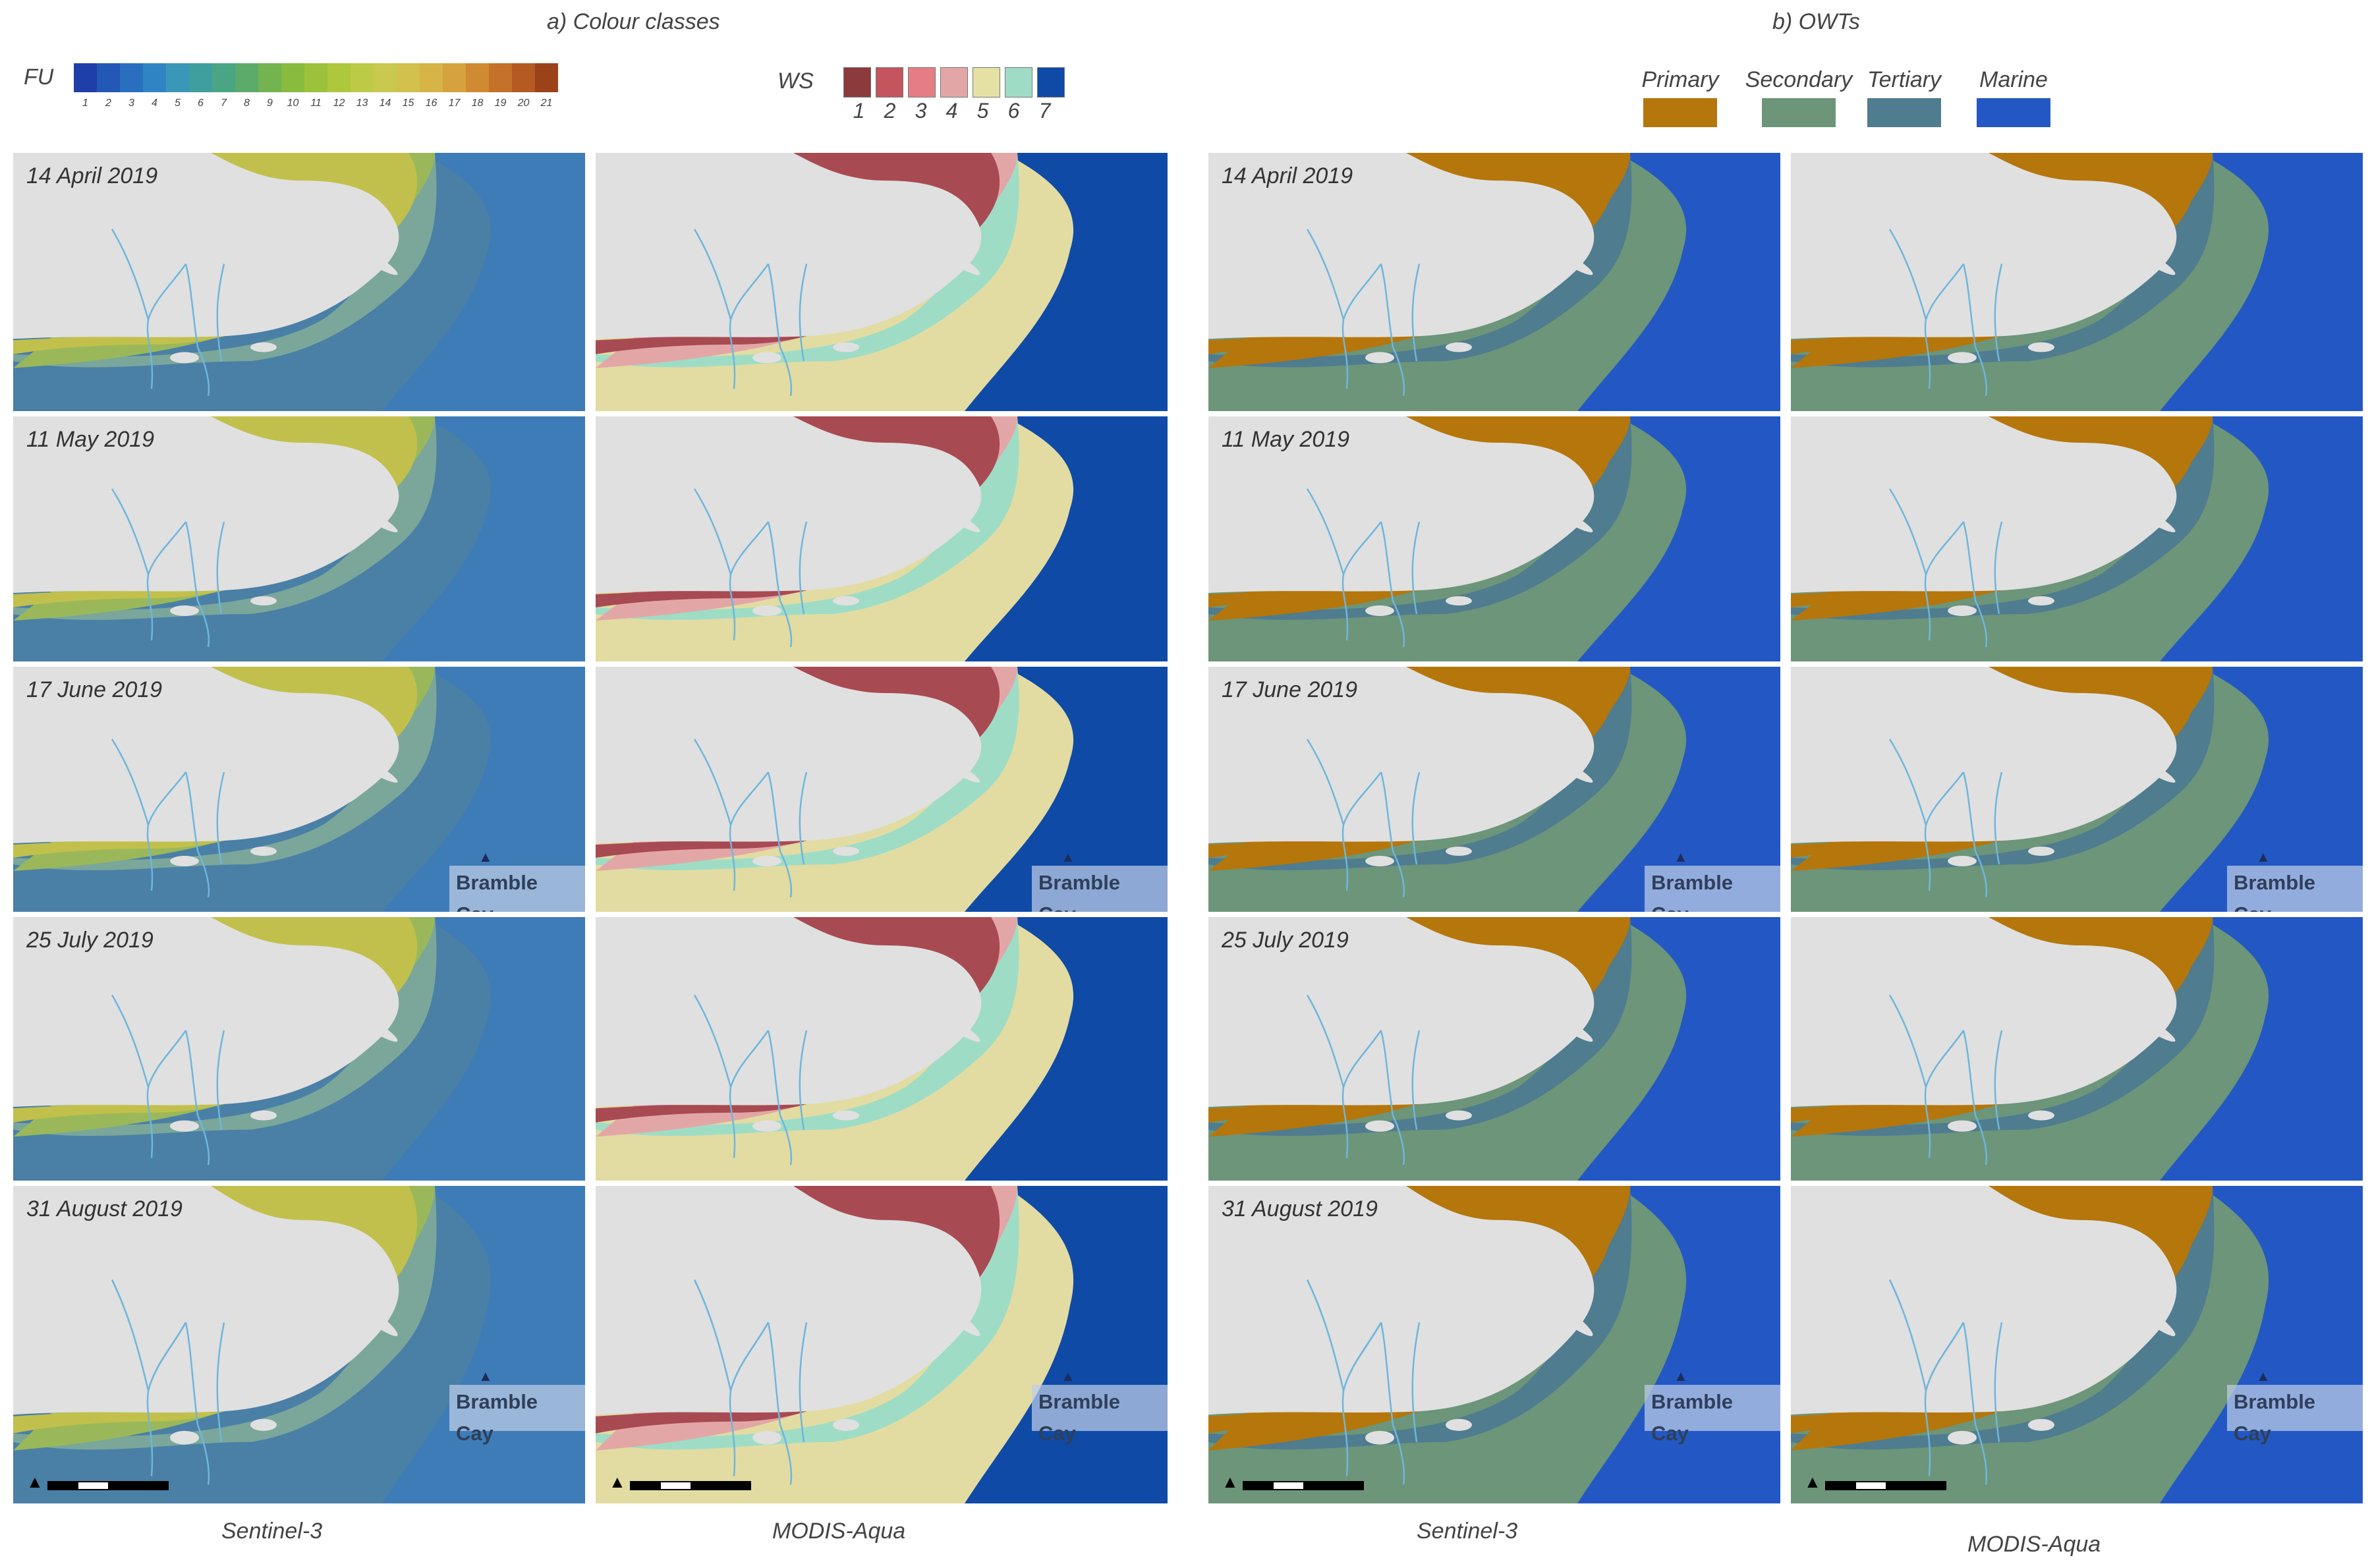 The height and width of the screenshot is (1568, 2372). Describe the element at coordinates (1467, 1531) in the screenshot. I see `sensor-label-sentinel3-b: Sentinel-3` at that location.